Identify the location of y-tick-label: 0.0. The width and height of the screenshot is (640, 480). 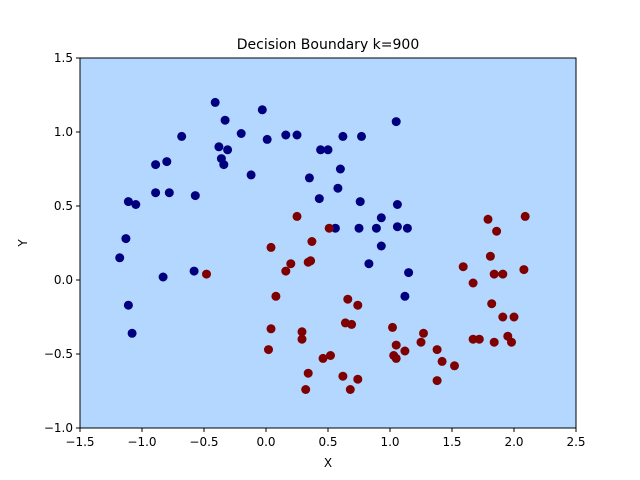
(63, 280).